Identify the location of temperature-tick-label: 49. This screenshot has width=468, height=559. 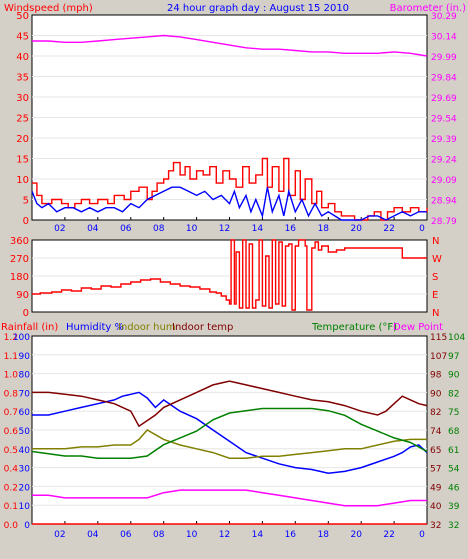
(436, 488).